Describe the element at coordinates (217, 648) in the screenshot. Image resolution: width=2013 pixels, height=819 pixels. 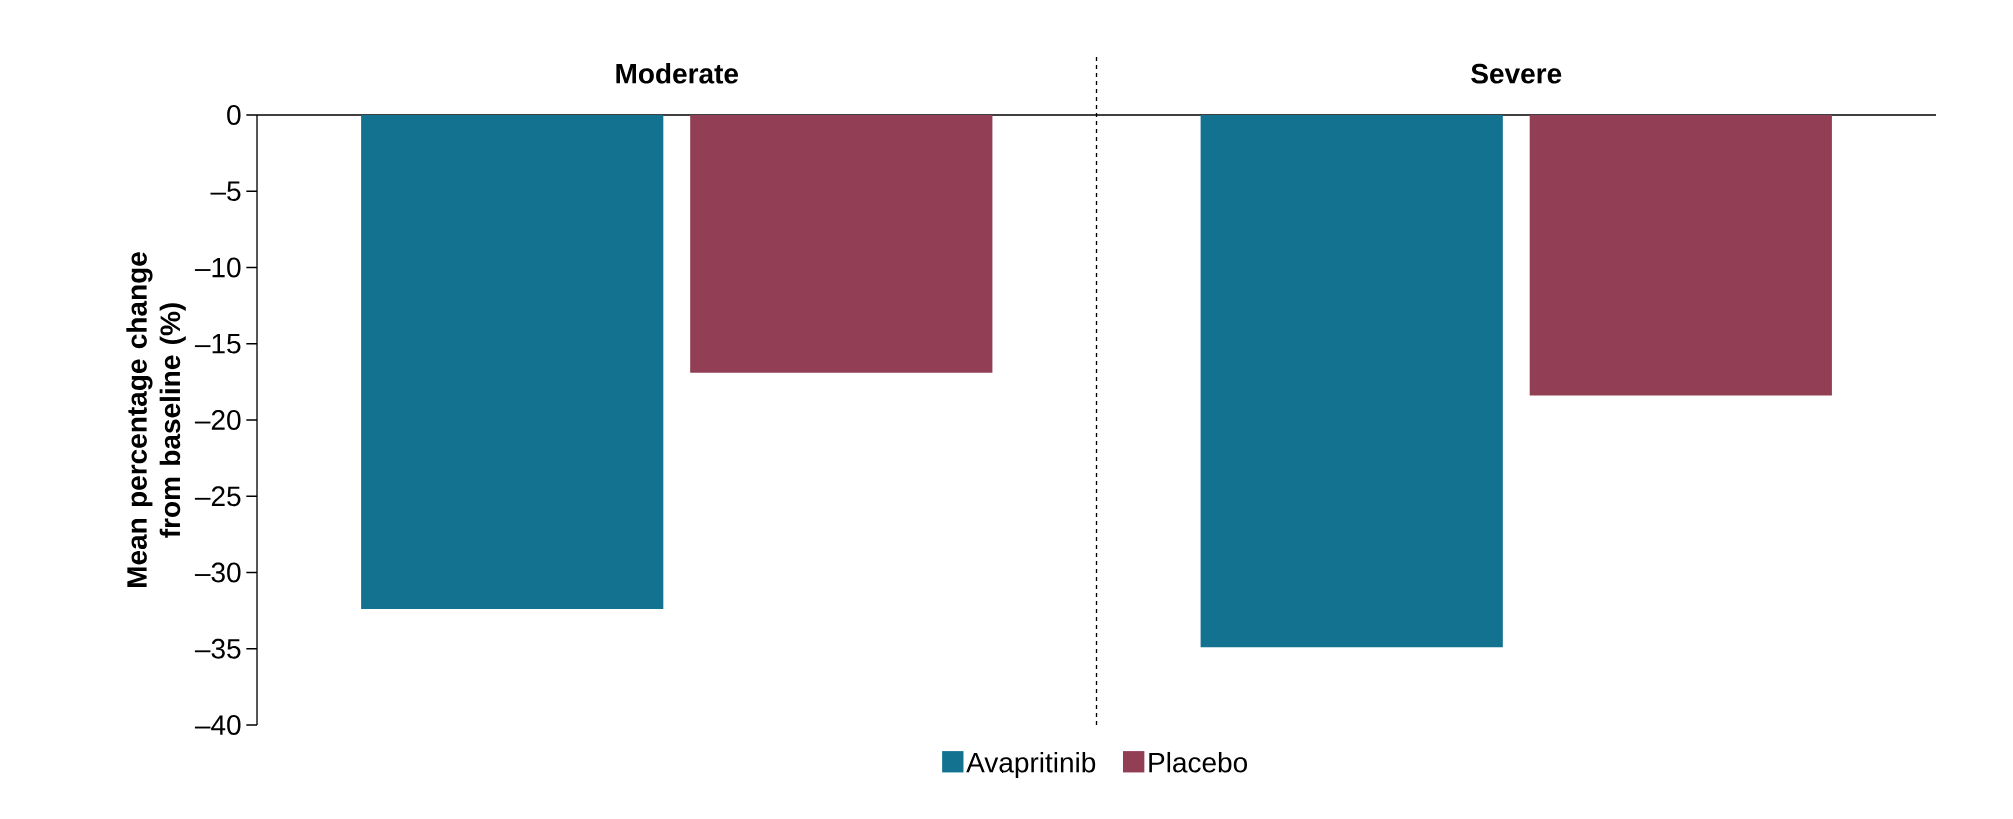
I see `y-tick-label: –35` at that location.